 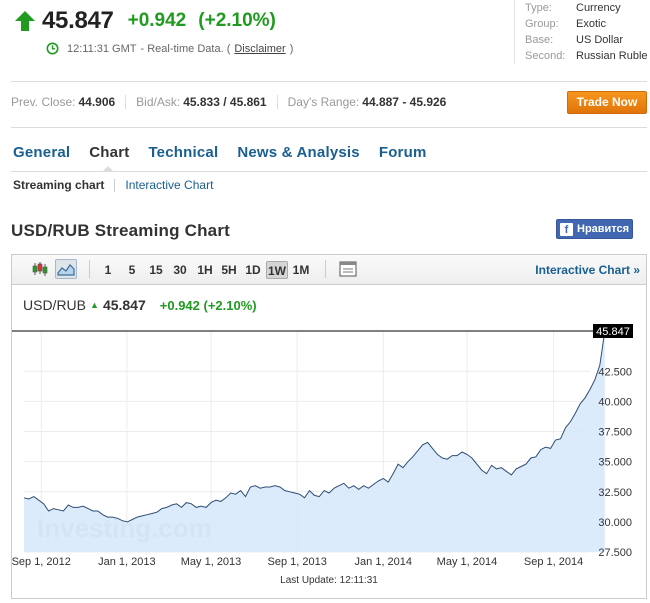 What do you see at coordinates (600, 40) in the screenshot?
I see `info-value: US Dollar` at bounding box center [600, 40].